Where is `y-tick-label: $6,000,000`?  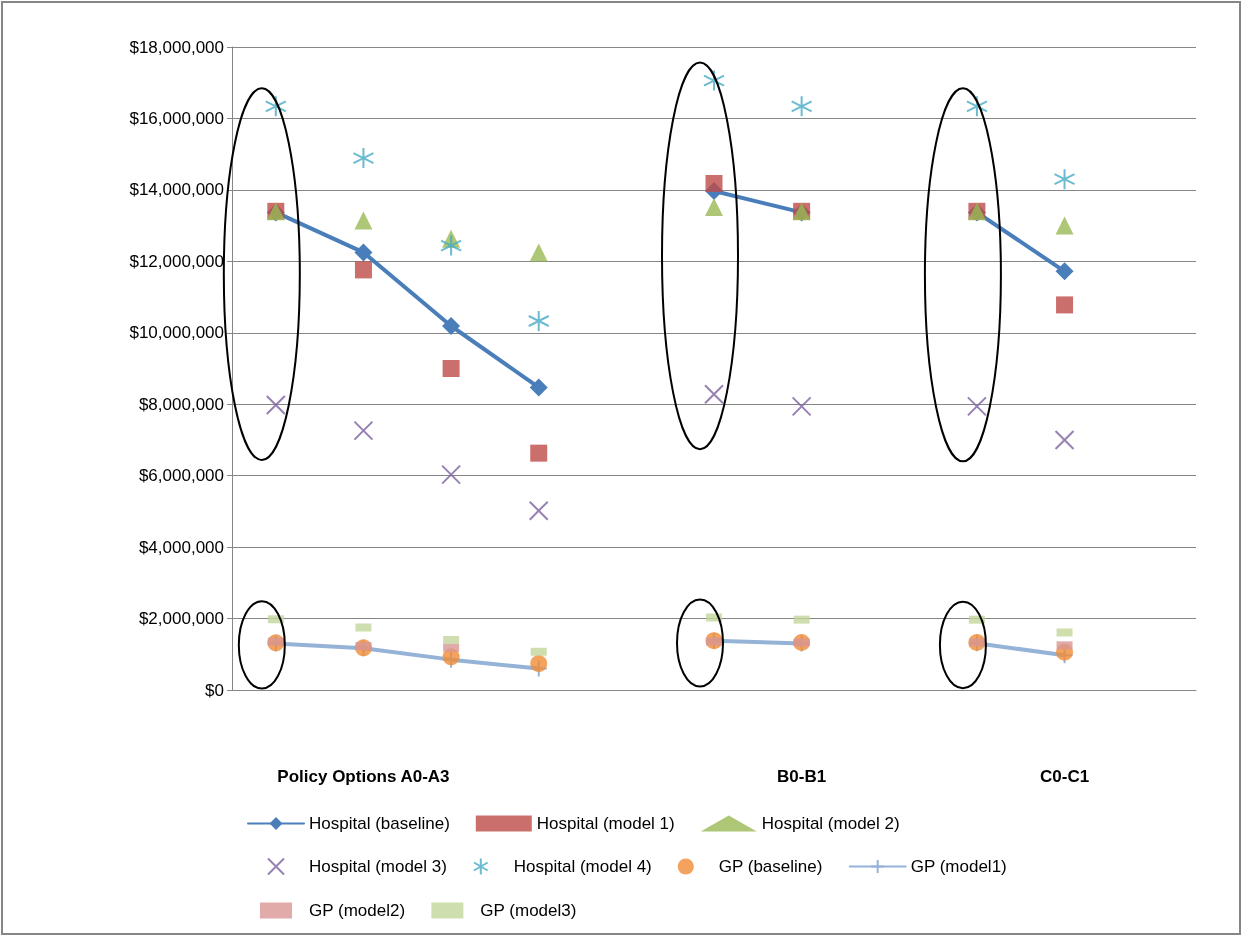 y-tick-label: $6,000,000 is located at coordinates (181, 476).